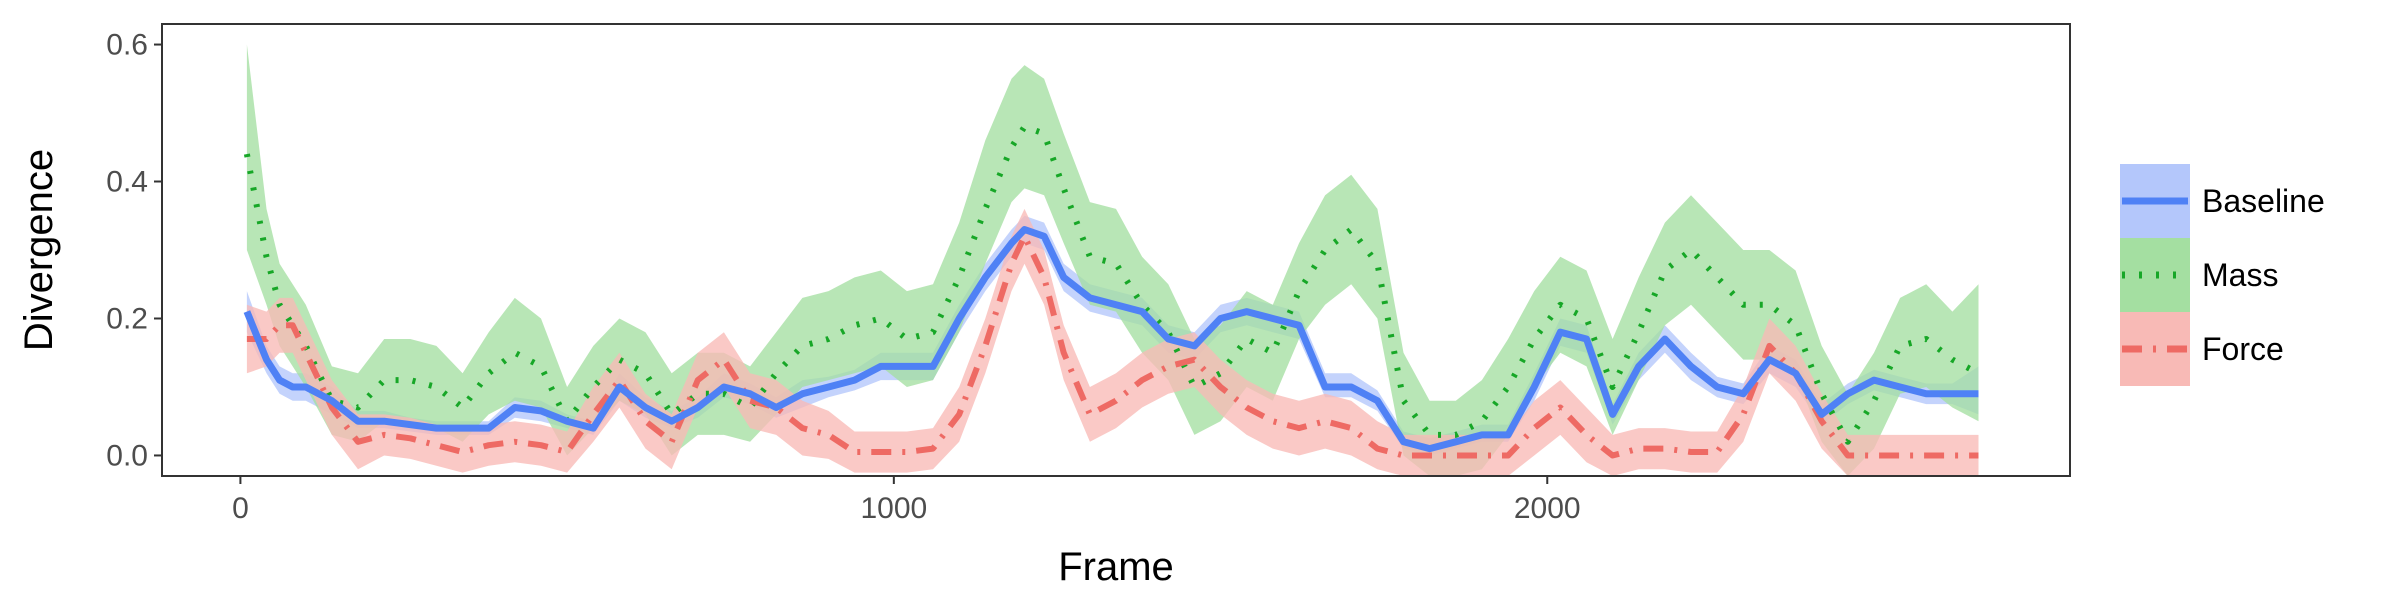 Image resolution: width=2400 pixels, height=600 pixels. Describe the element at coordinates (2240, 275) in the screenshot. I see `legend-label: Mass` at that location.